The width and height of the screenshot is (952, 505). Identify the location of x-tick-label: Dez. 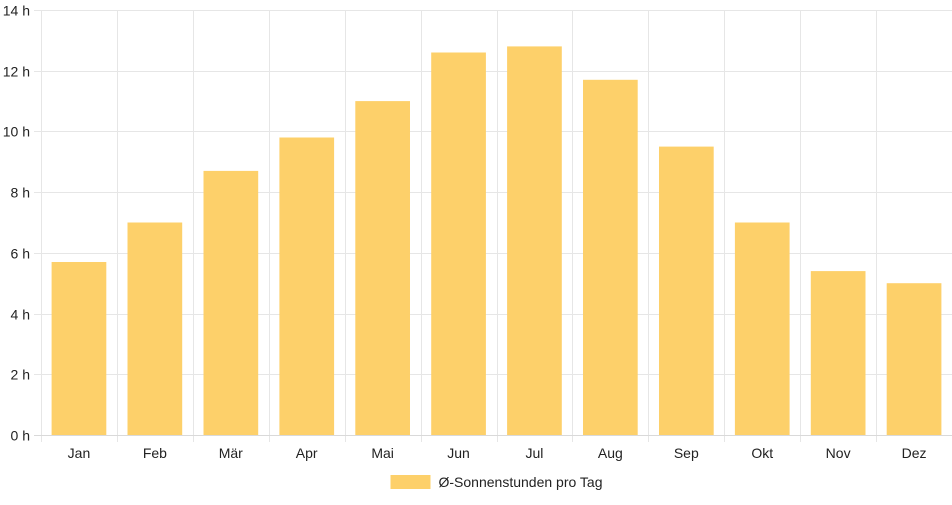
(914, 453).